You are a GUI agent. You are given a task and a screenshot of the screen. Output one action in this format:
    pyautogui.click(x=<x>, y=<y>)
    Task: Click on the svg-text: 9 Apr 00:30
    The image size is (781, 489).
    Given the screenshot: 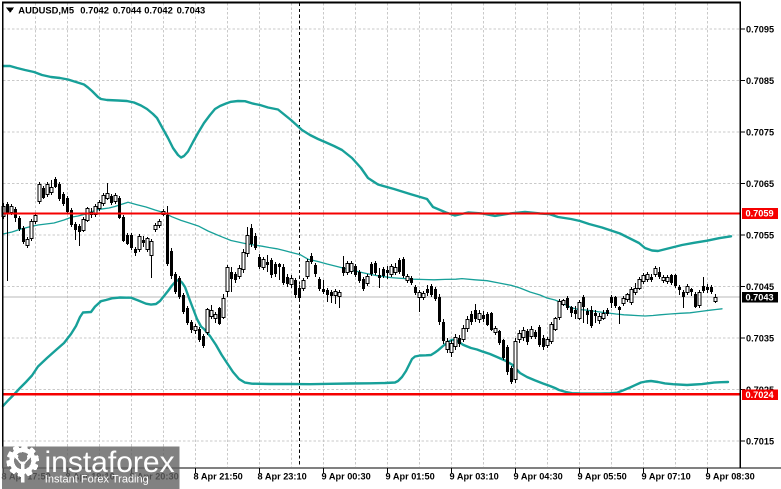 What is the action you would take?
    pyautogui.click(x=346, y=477)
    